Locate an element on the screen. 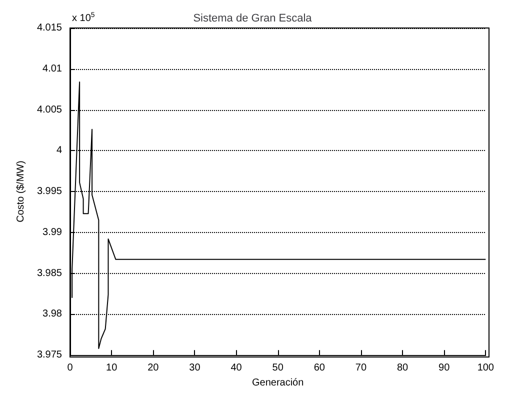 The height and width of the screenshot is (401, 505). x-tick-label: 0 is located at coordinates (70, 368).